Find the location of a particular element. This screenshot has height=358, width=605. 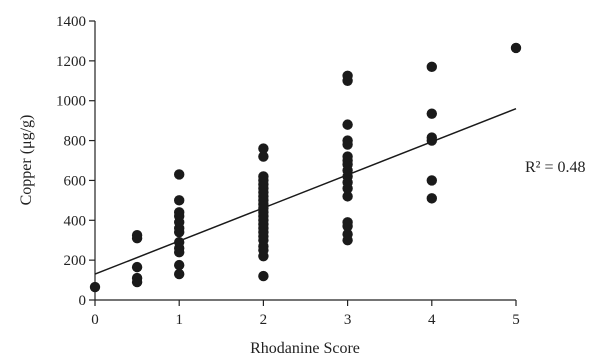

x-tick-label: 2 is located at coordinates (264, 320).